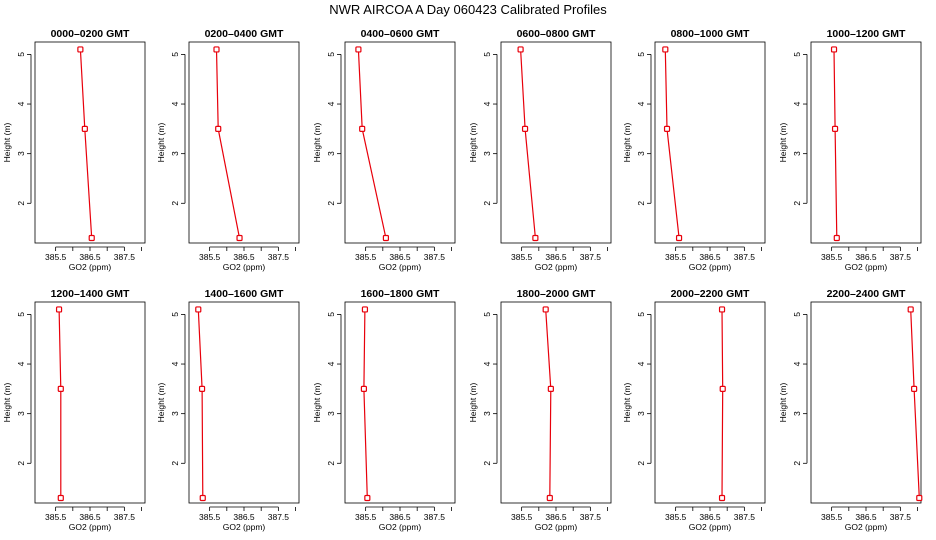  What do you see at coordinates (244, 294) in the screenshot?
I see `panel-title: 1400–1600 GMT` at bounding box center [244, 294].